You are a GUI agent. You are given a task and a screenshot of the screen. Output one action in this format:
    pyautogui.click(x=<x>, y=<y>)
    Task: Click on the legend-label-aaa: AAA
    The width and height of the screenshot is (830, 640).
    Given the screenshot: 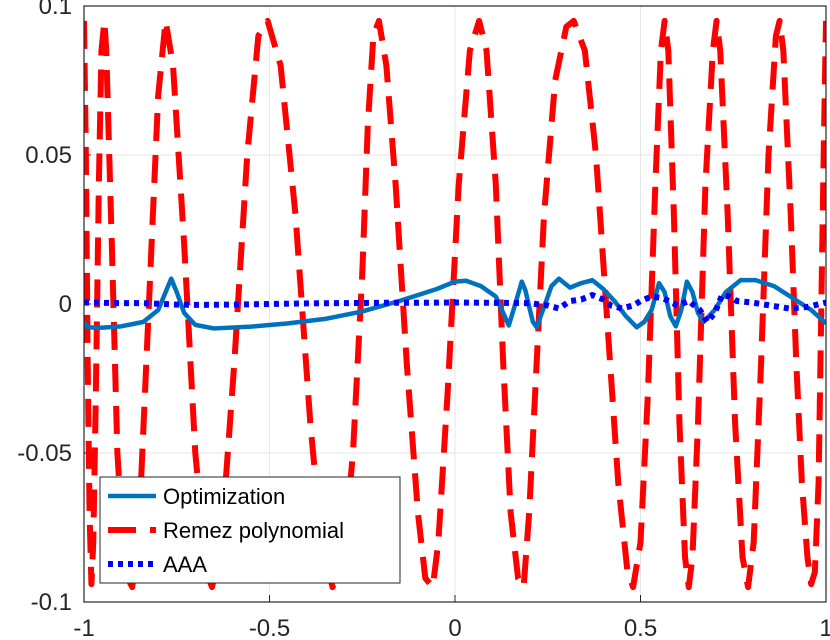 What is the action you would take?
    pyautogui.click(x=185, y=564)
    